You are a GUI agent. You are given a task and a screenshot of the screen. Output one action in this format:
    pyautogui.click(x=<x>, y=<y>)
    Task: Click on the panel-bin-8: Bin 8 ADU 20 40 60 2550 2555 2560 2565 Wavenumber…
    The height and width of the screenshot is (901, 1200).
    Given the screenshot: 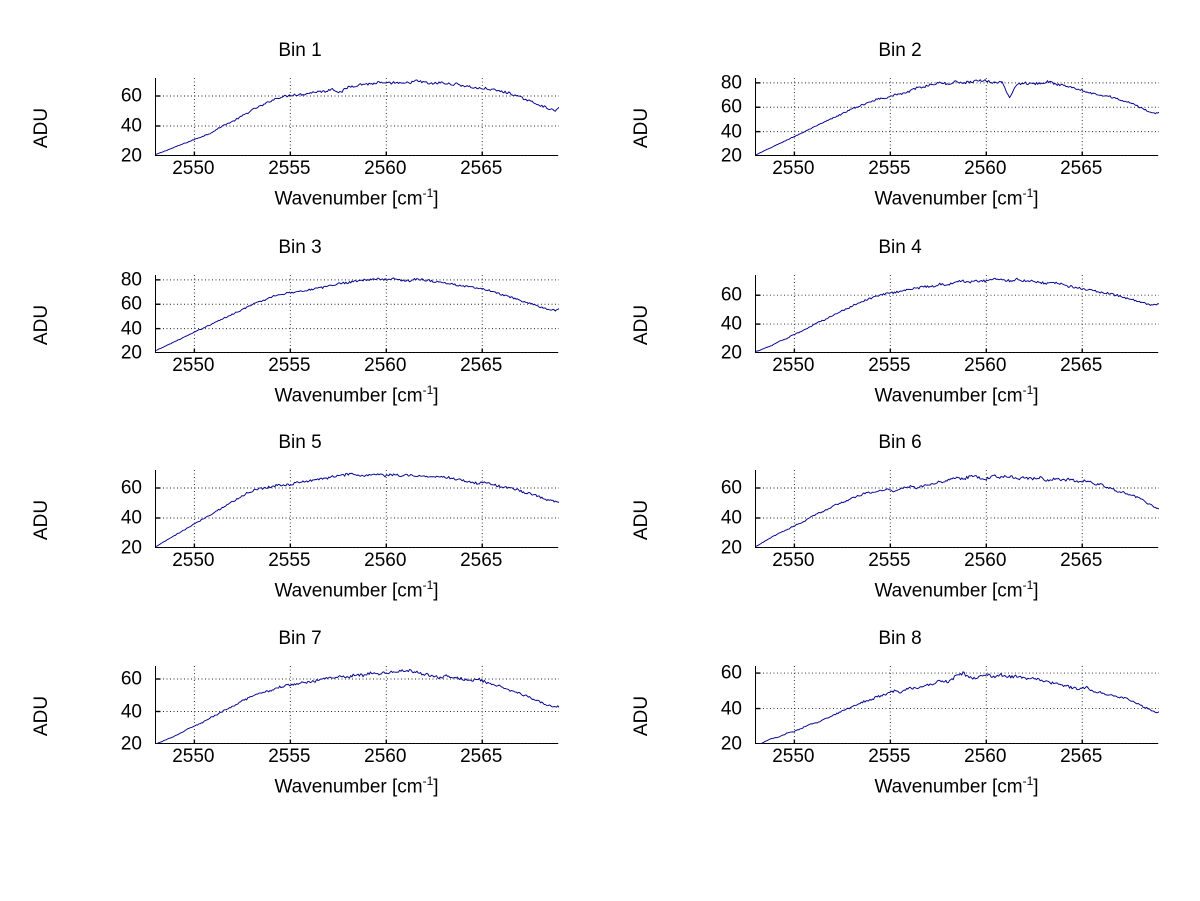 What is the action you would take?
    pyautogui.click(x=900, y=725)
    